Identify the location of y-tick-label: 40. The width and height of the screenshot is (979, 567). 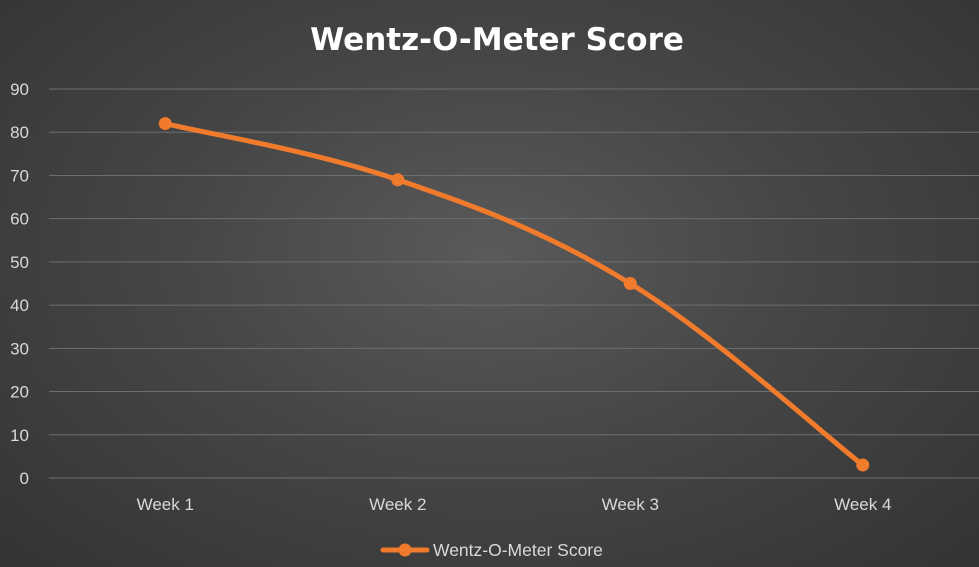
(19, 305).